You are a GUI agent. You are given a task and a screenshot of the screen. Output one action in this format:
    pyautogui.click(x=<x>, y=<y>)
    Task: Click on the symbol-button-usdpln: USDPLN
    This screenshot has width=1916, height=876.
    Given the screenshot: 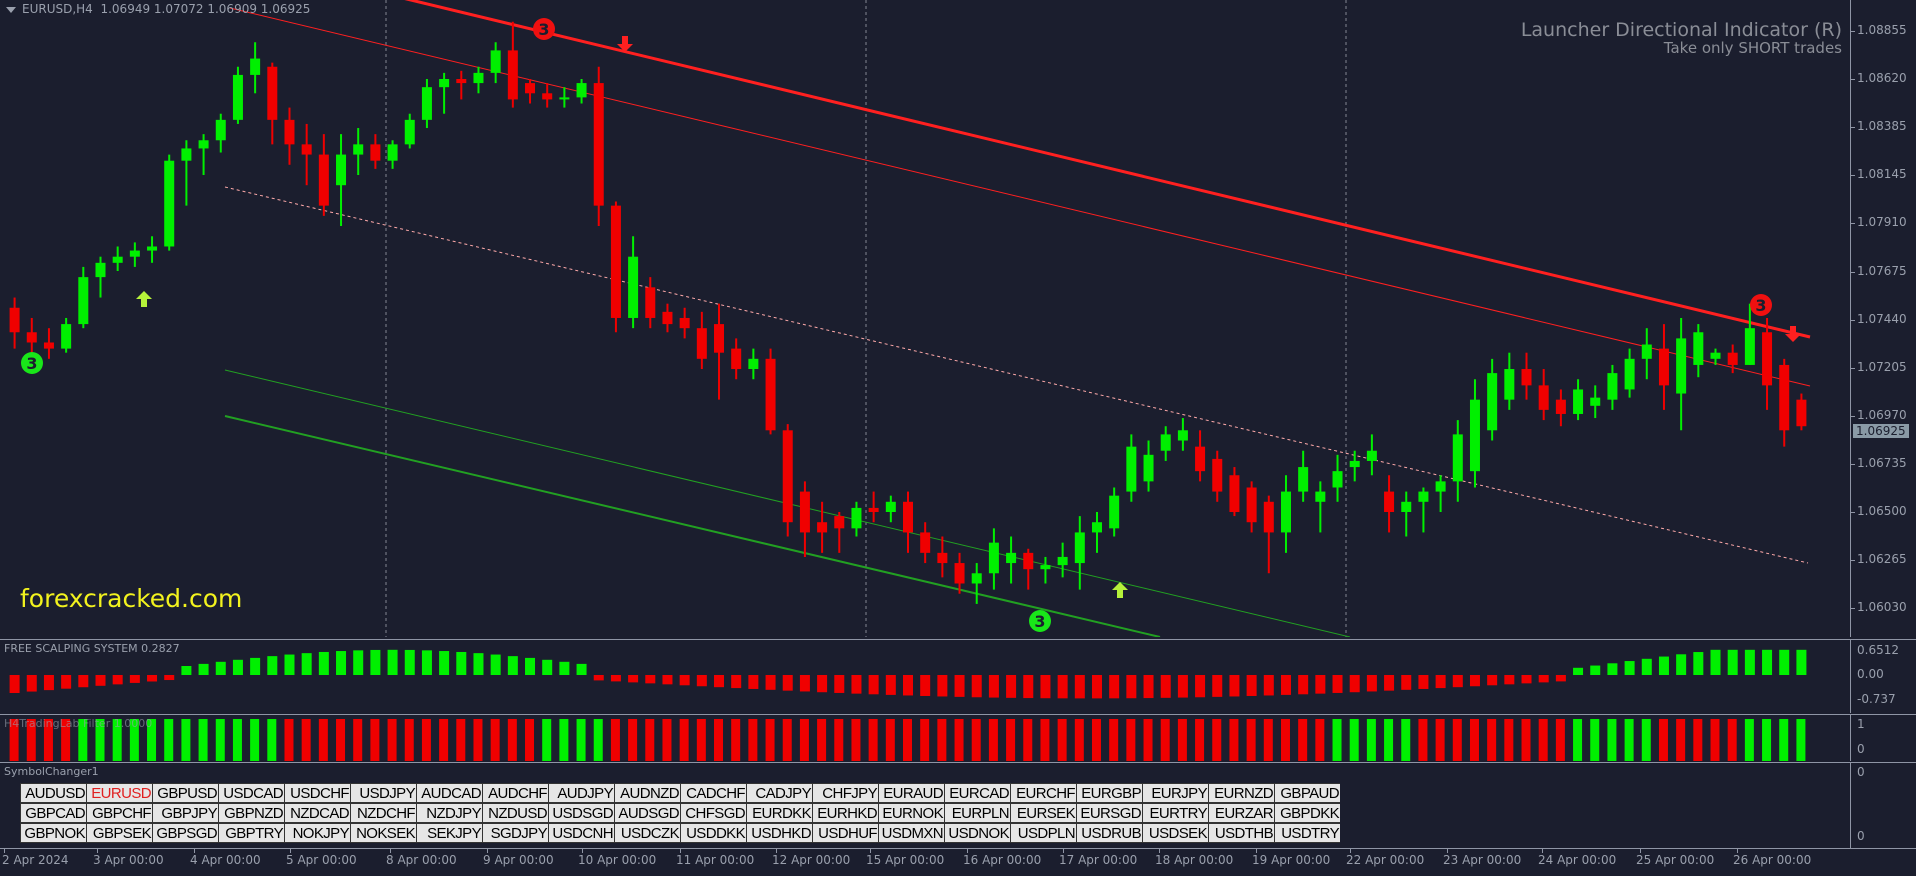 What is the action you would take?
    pyautogui.click(x=1043, y=833)
    